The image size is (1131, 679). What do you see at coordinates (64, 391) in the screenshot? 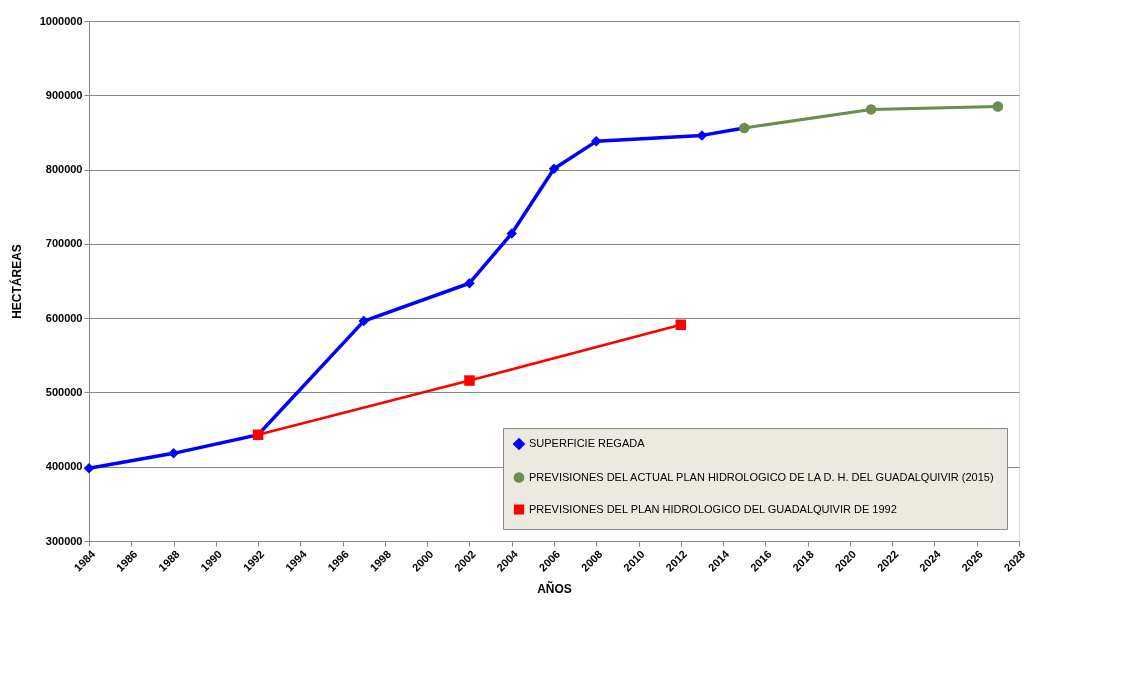
I see `y-tick-label: 500000` at bounding box center [64, 391].